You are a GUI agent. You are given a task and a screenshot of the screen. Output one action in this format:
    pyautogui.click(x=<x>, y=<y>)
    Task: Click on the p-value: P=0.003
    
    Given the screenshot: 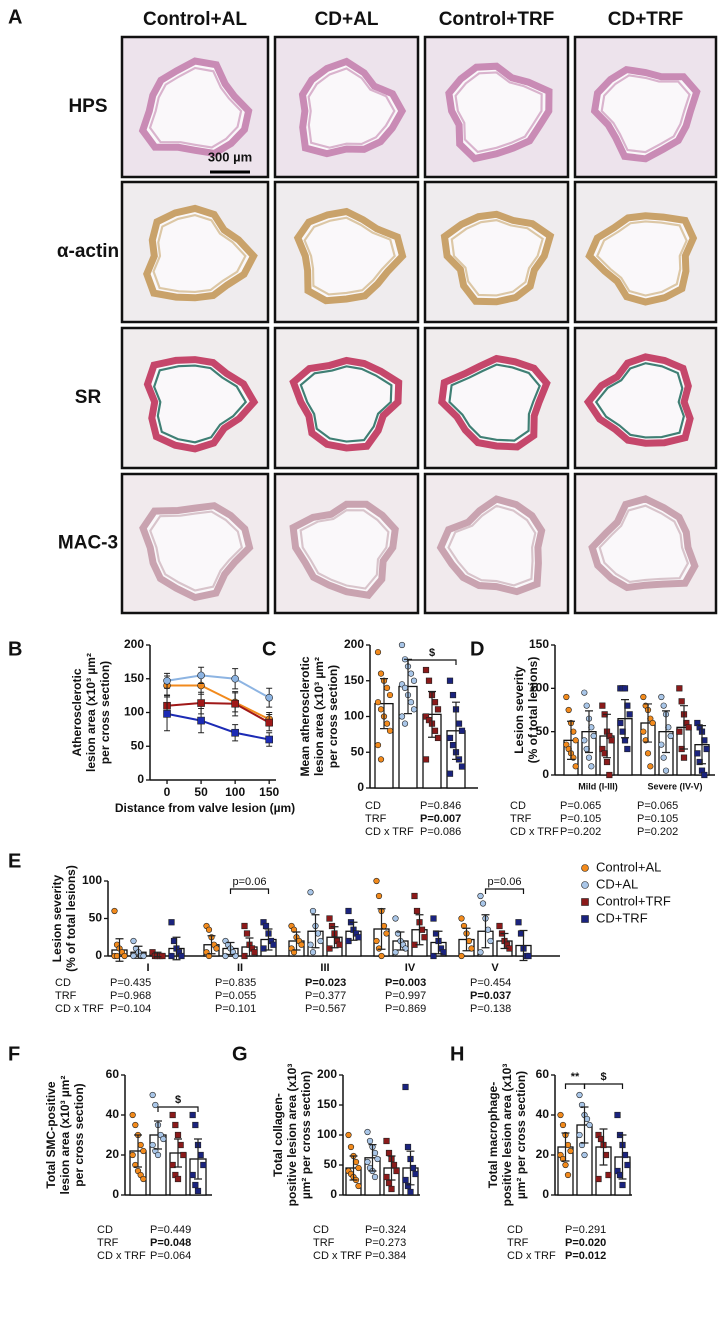 What is the action you would take?
    pyautogui.click(x=405, y=983)
    